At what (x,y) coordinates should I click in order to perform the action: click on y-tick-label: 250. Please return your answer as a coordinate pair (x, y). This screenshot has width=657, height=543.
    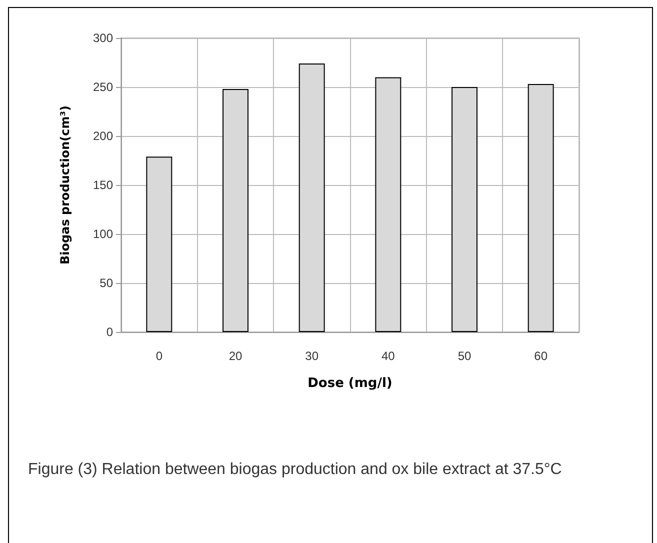
    Looking at the image, I should click on (103, 87).